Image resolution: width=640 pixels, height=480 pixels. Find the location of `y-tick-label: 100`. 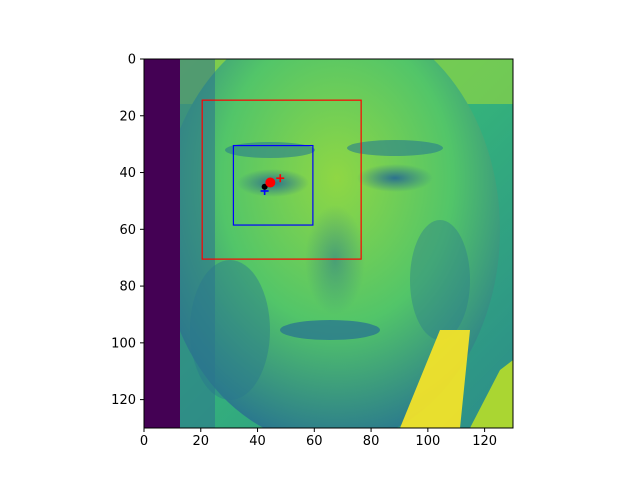

y-tick-label: 100 is located at coordinates (123, 343).